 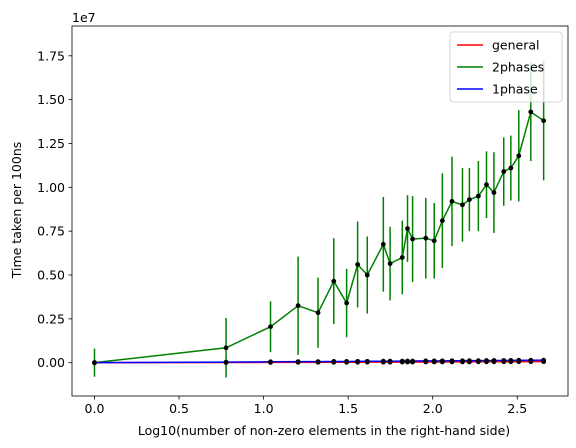 What do you see at coordinates (517, 408) in the screenshot?
I see `x-tick-label: 2.5` at bounding box center [517, 408].